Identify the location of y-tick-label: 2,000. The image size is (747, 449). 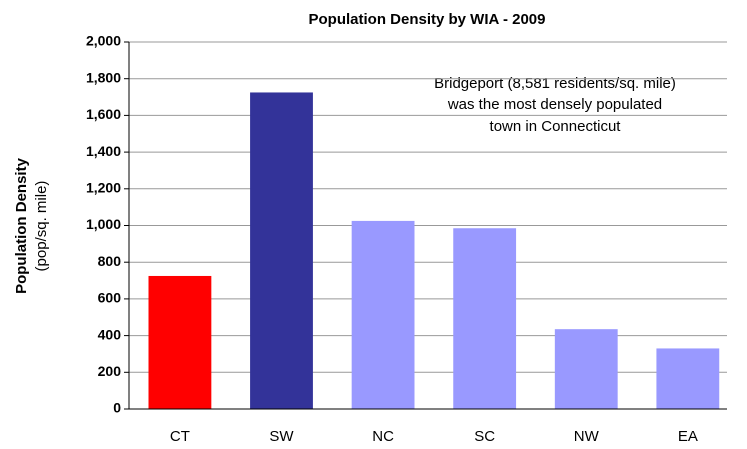
(103, 41).